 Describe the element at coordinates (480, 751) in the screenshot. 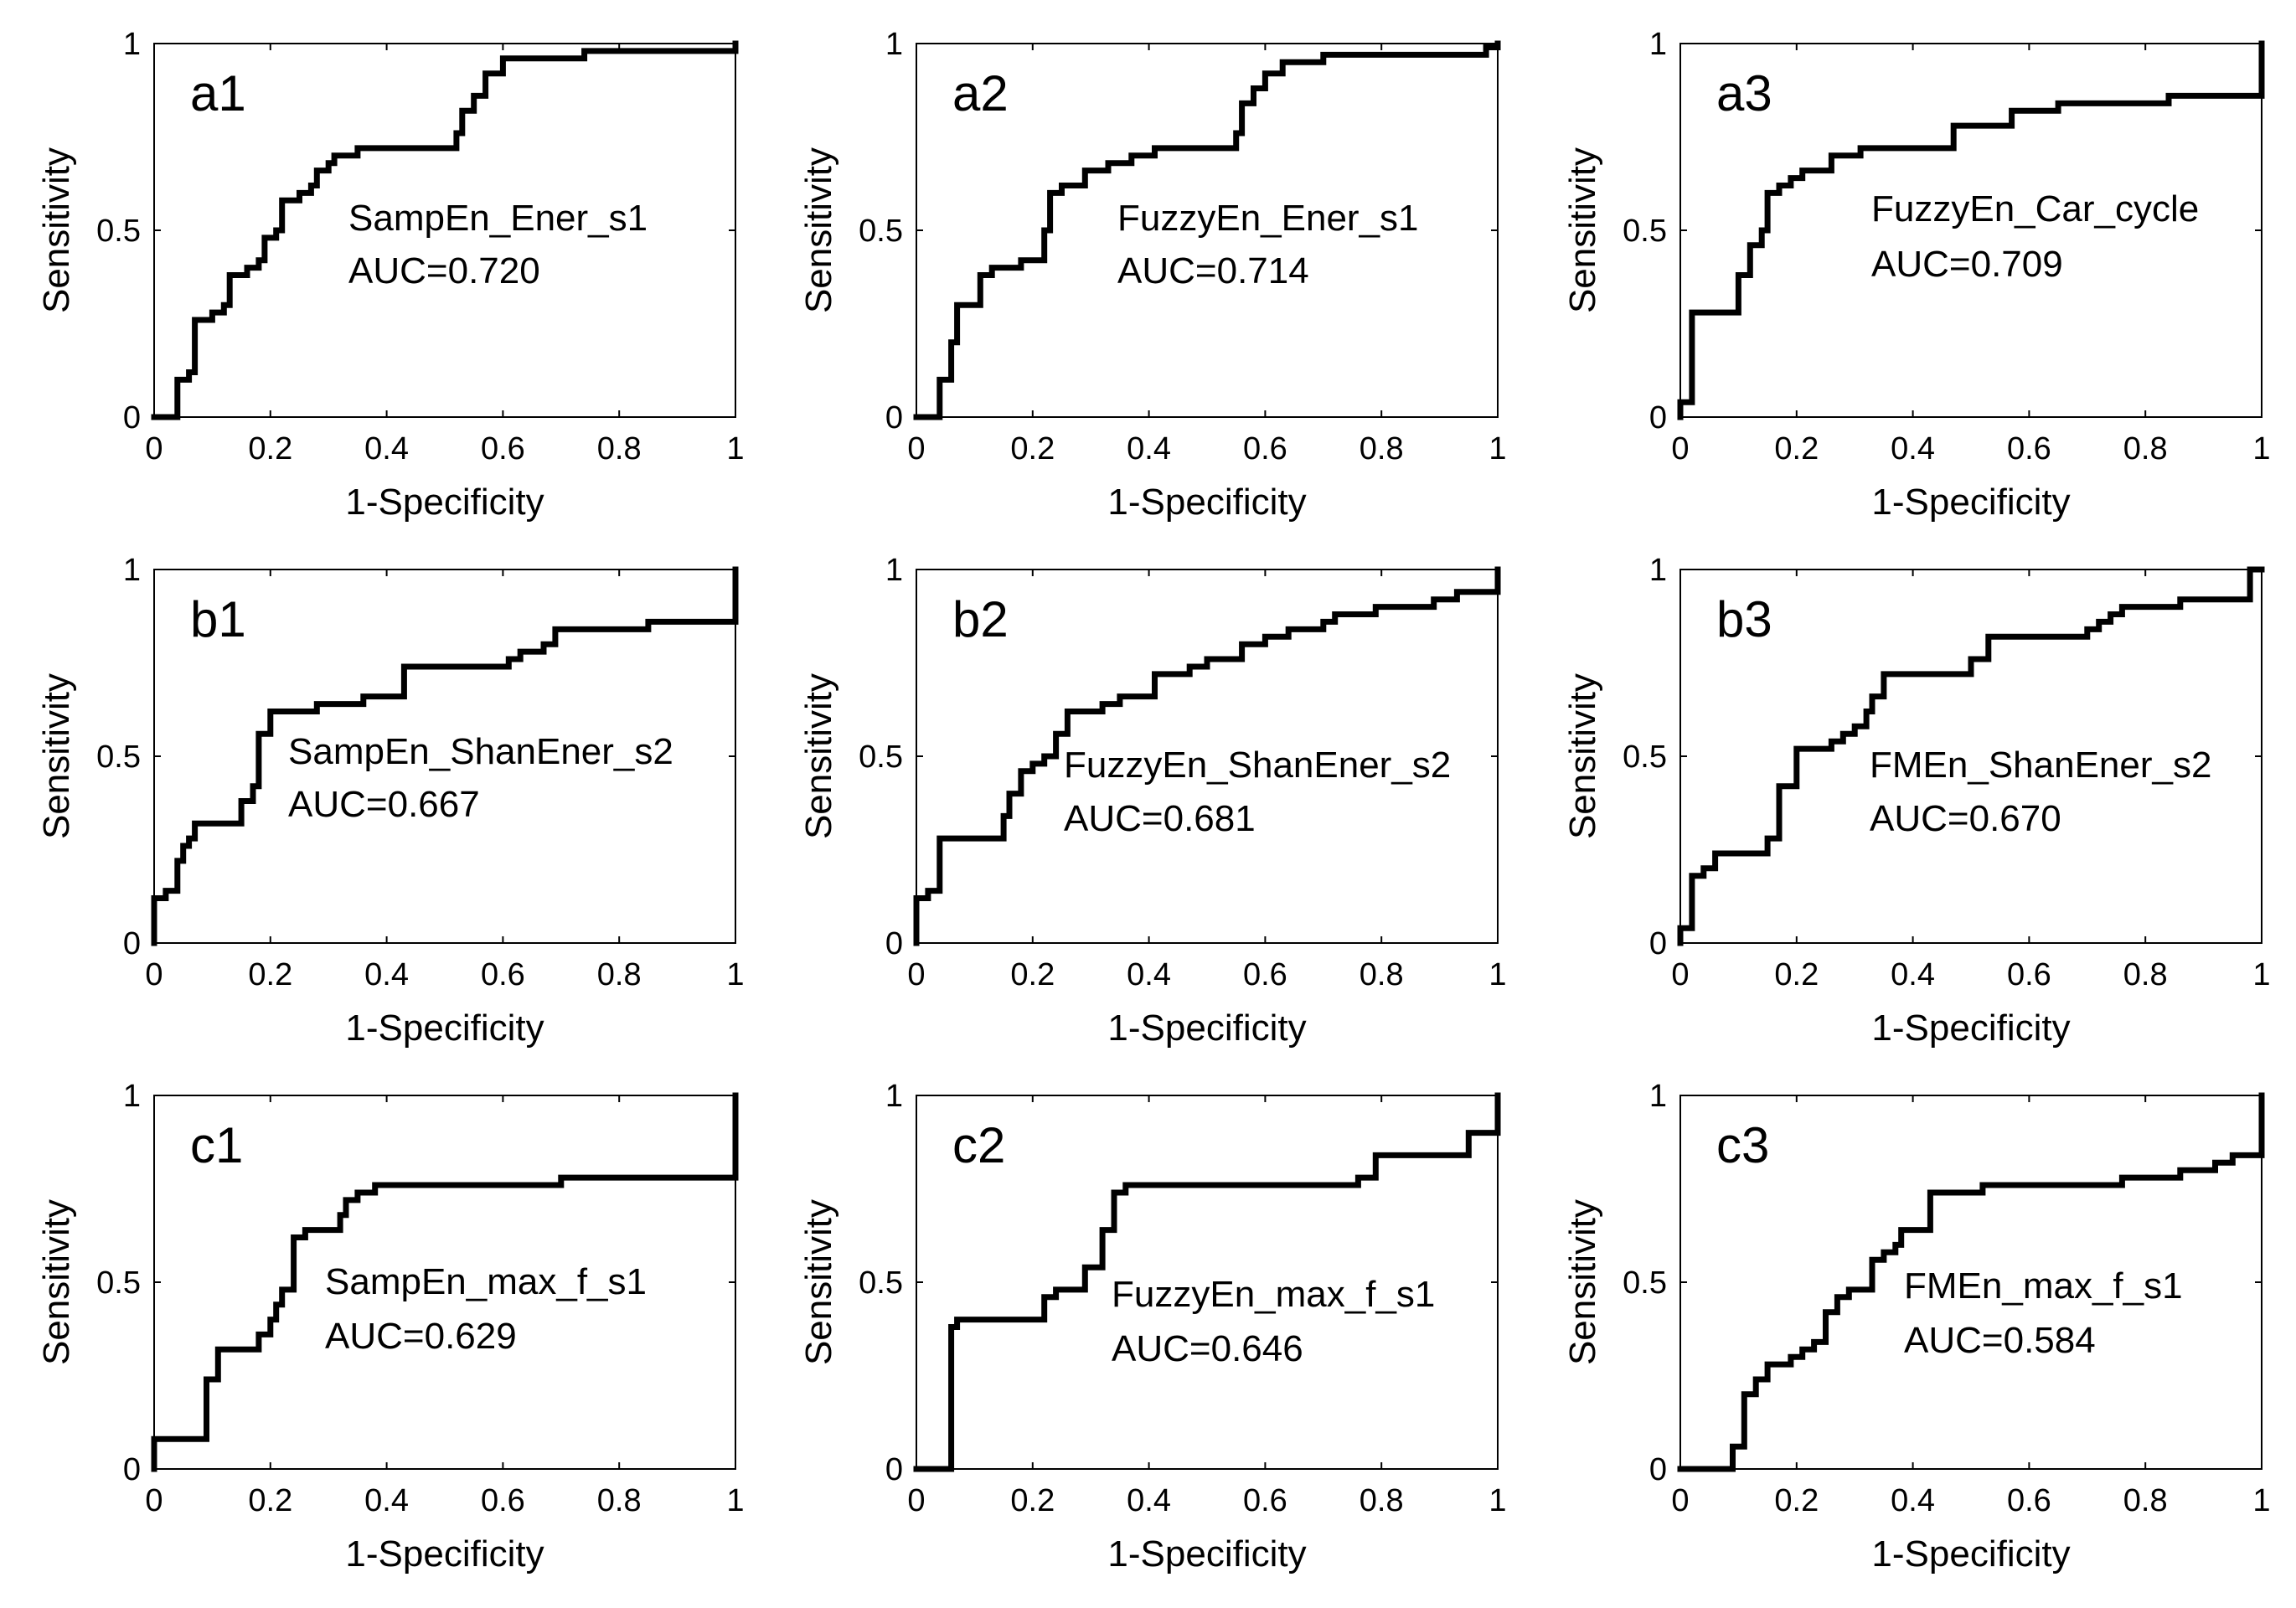

I see `feature-name-label: SampEn_ShanEner_s2` at that location.